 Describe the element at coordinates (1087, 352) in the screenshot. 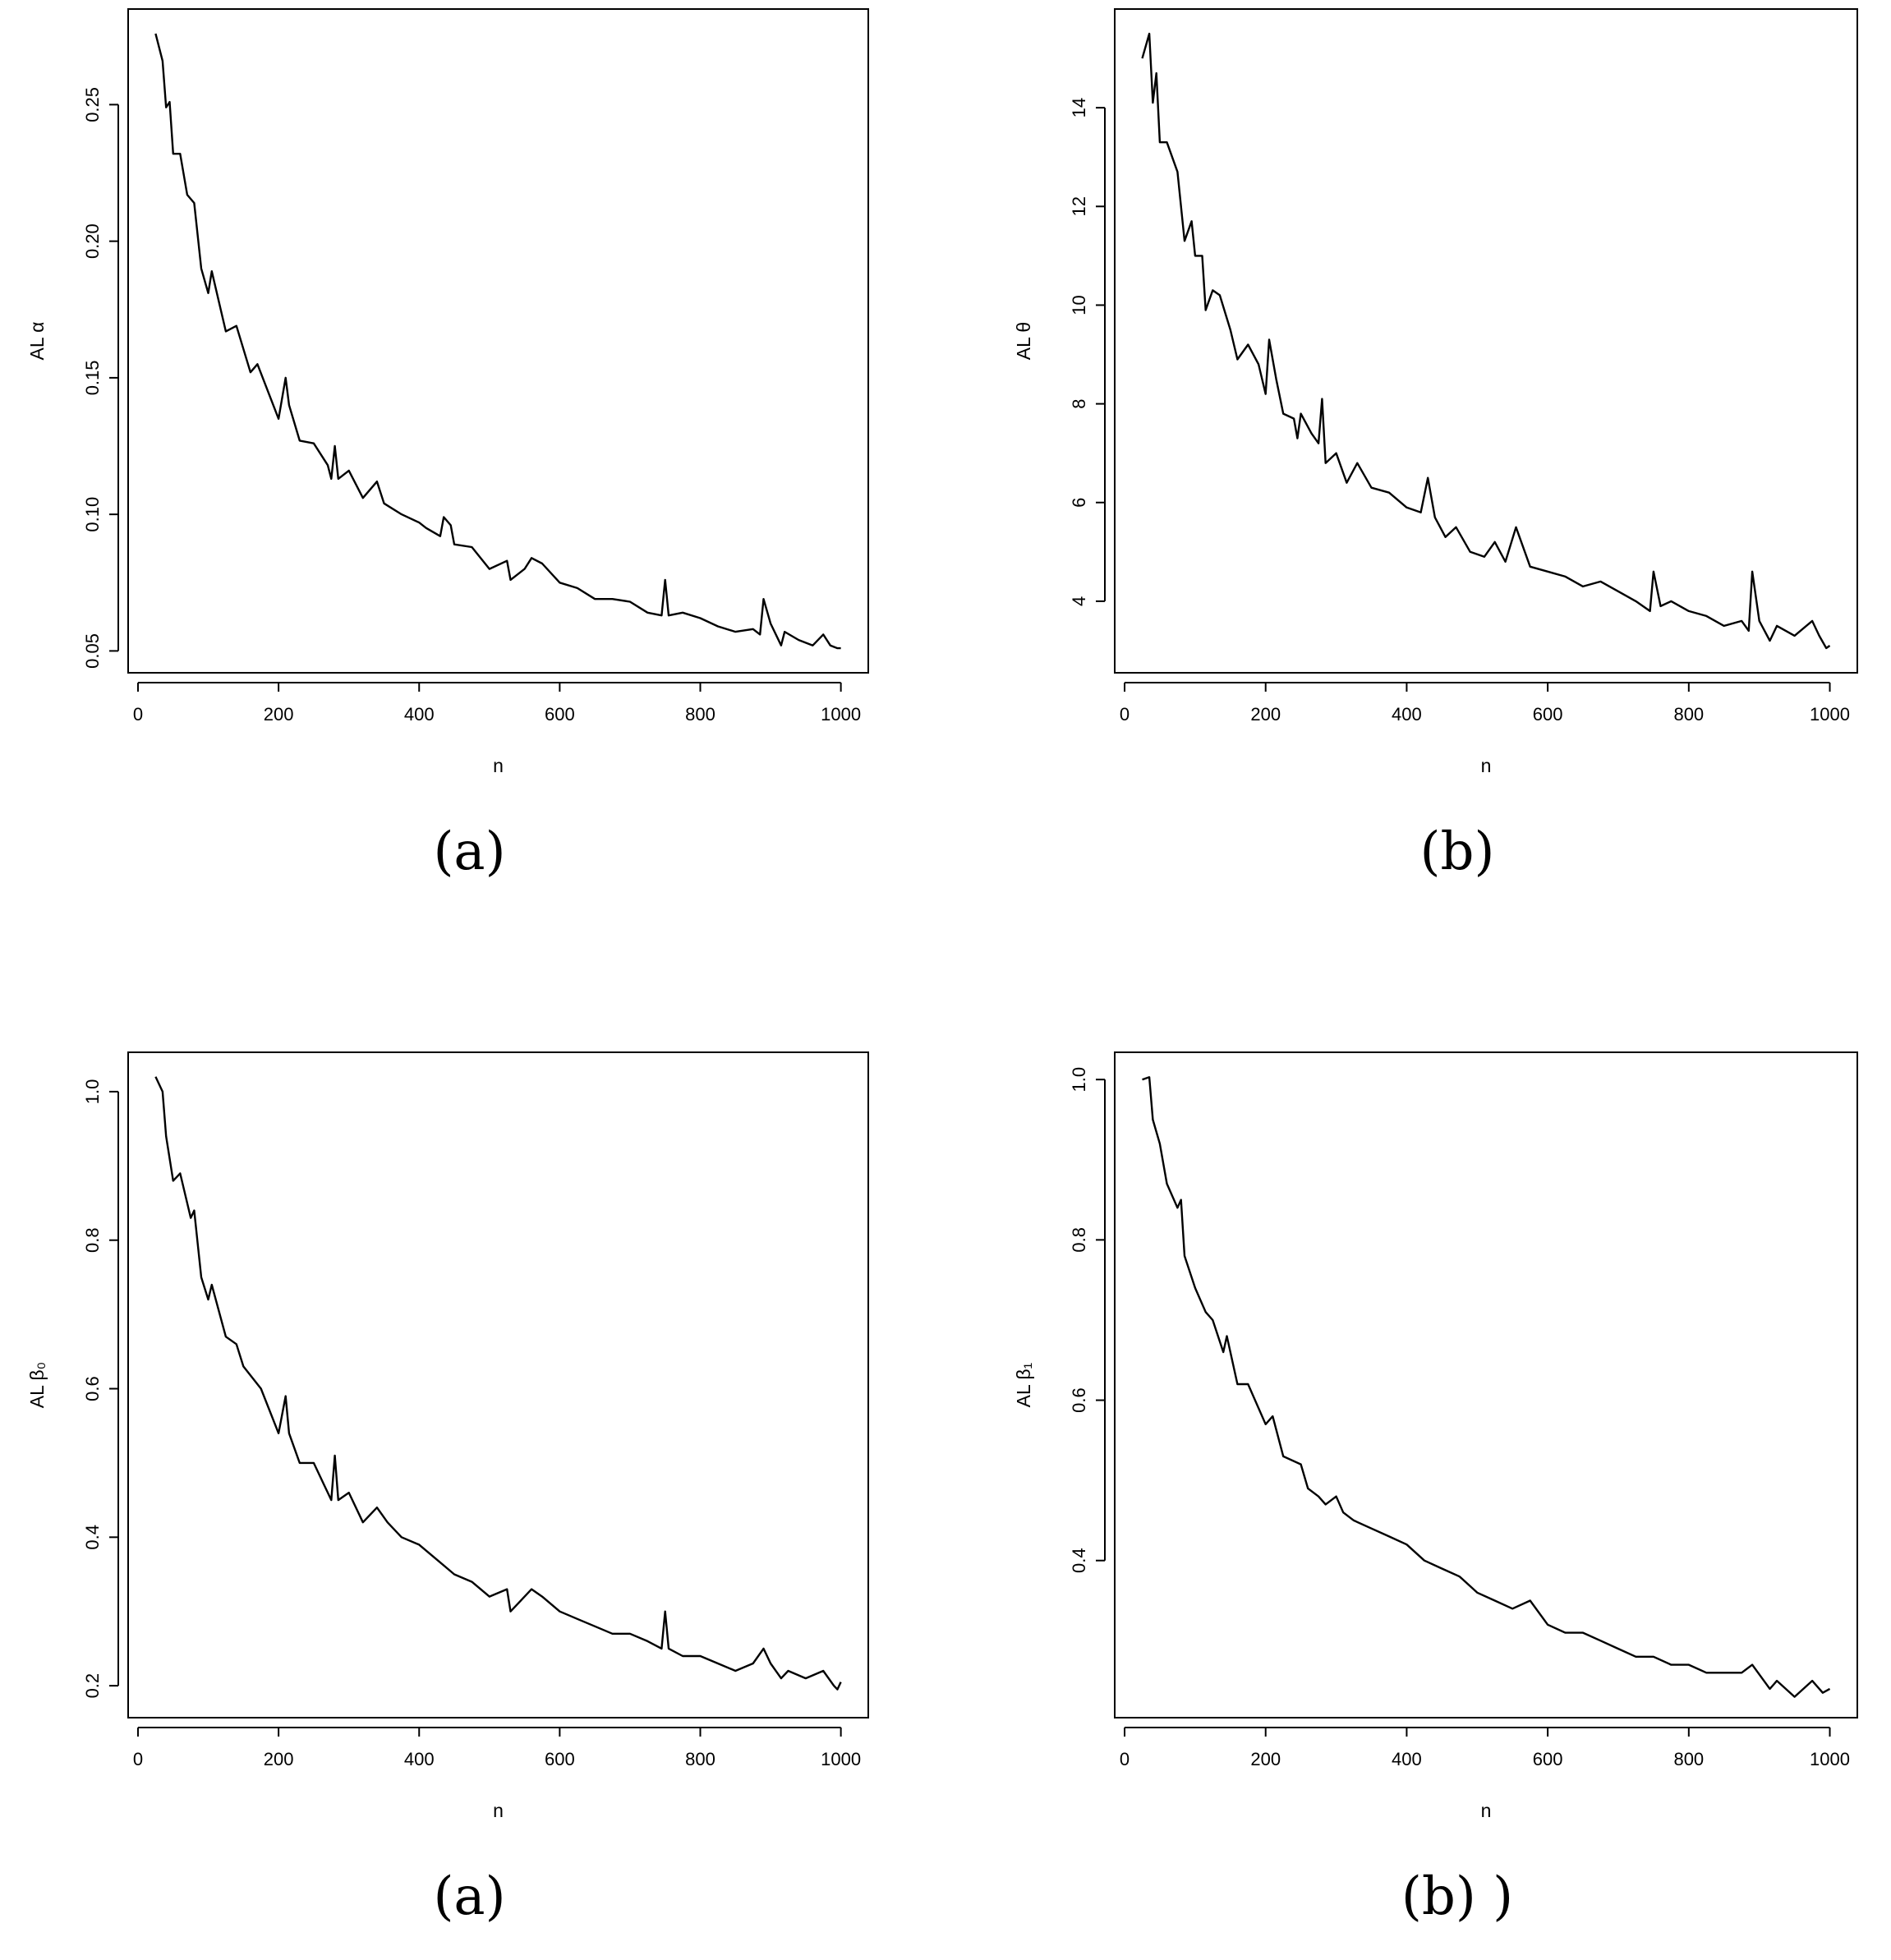

I see `y-axis: 4 6 8 10 12 14` at that location.